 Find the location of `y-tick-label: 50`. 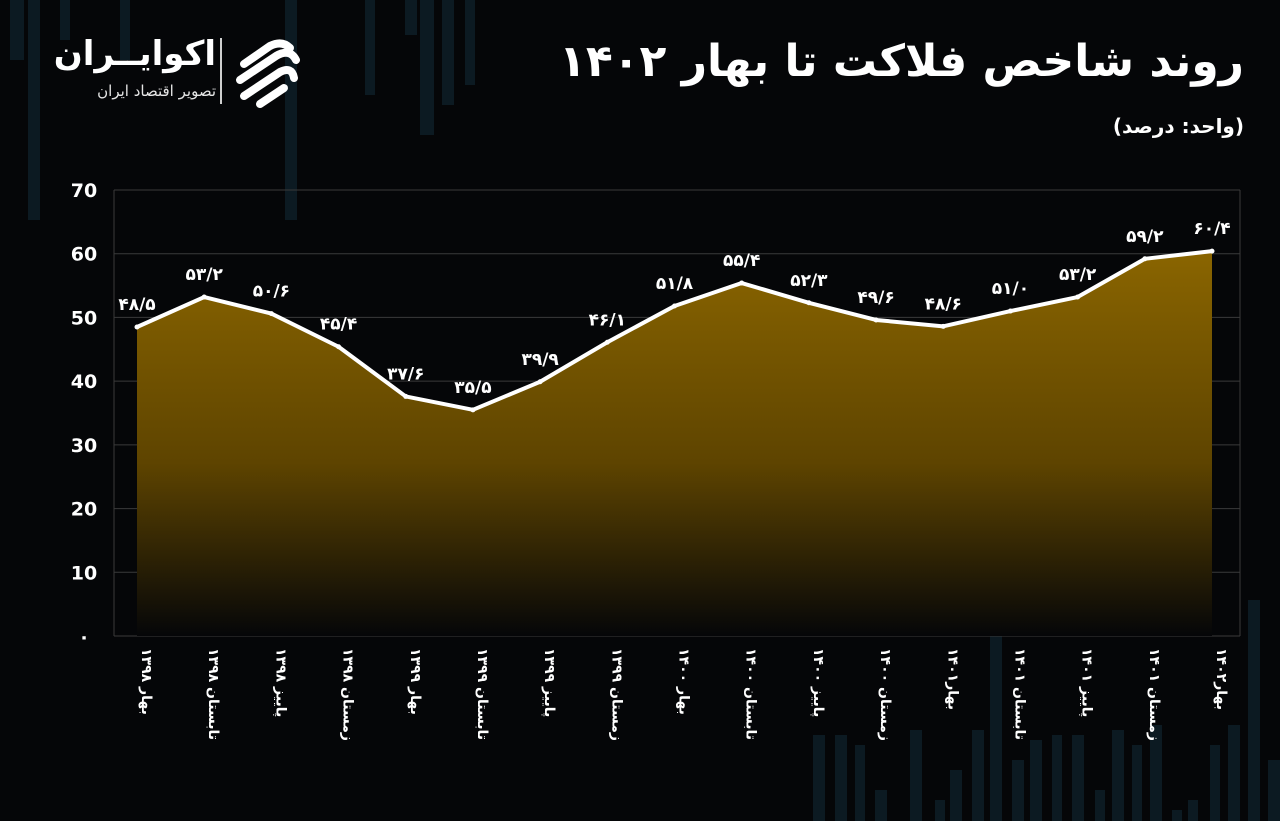

y-tick-label: 50 is located at coordinates (84, 318).